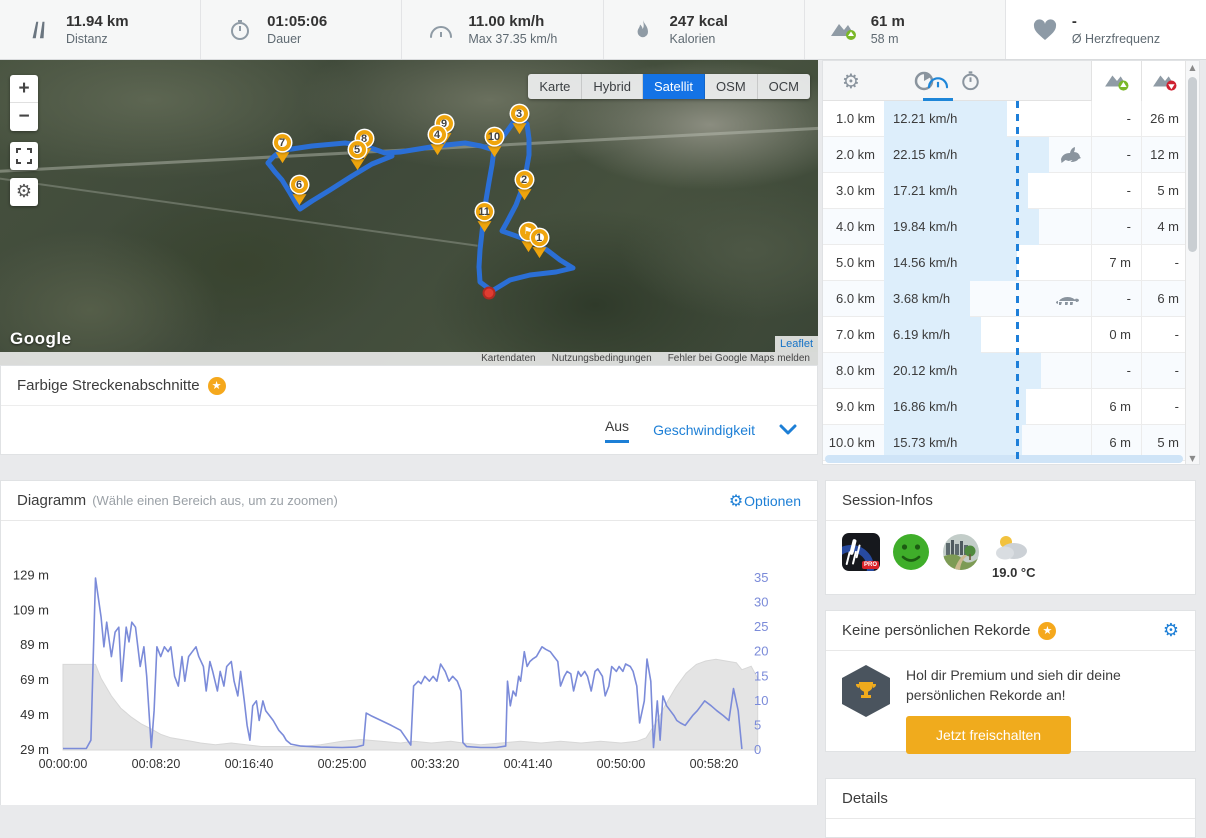  What do you see at coordinates (519, 122) in the screenshot?
I see `route-marker-3: 3` at bounding box center [519, 122].